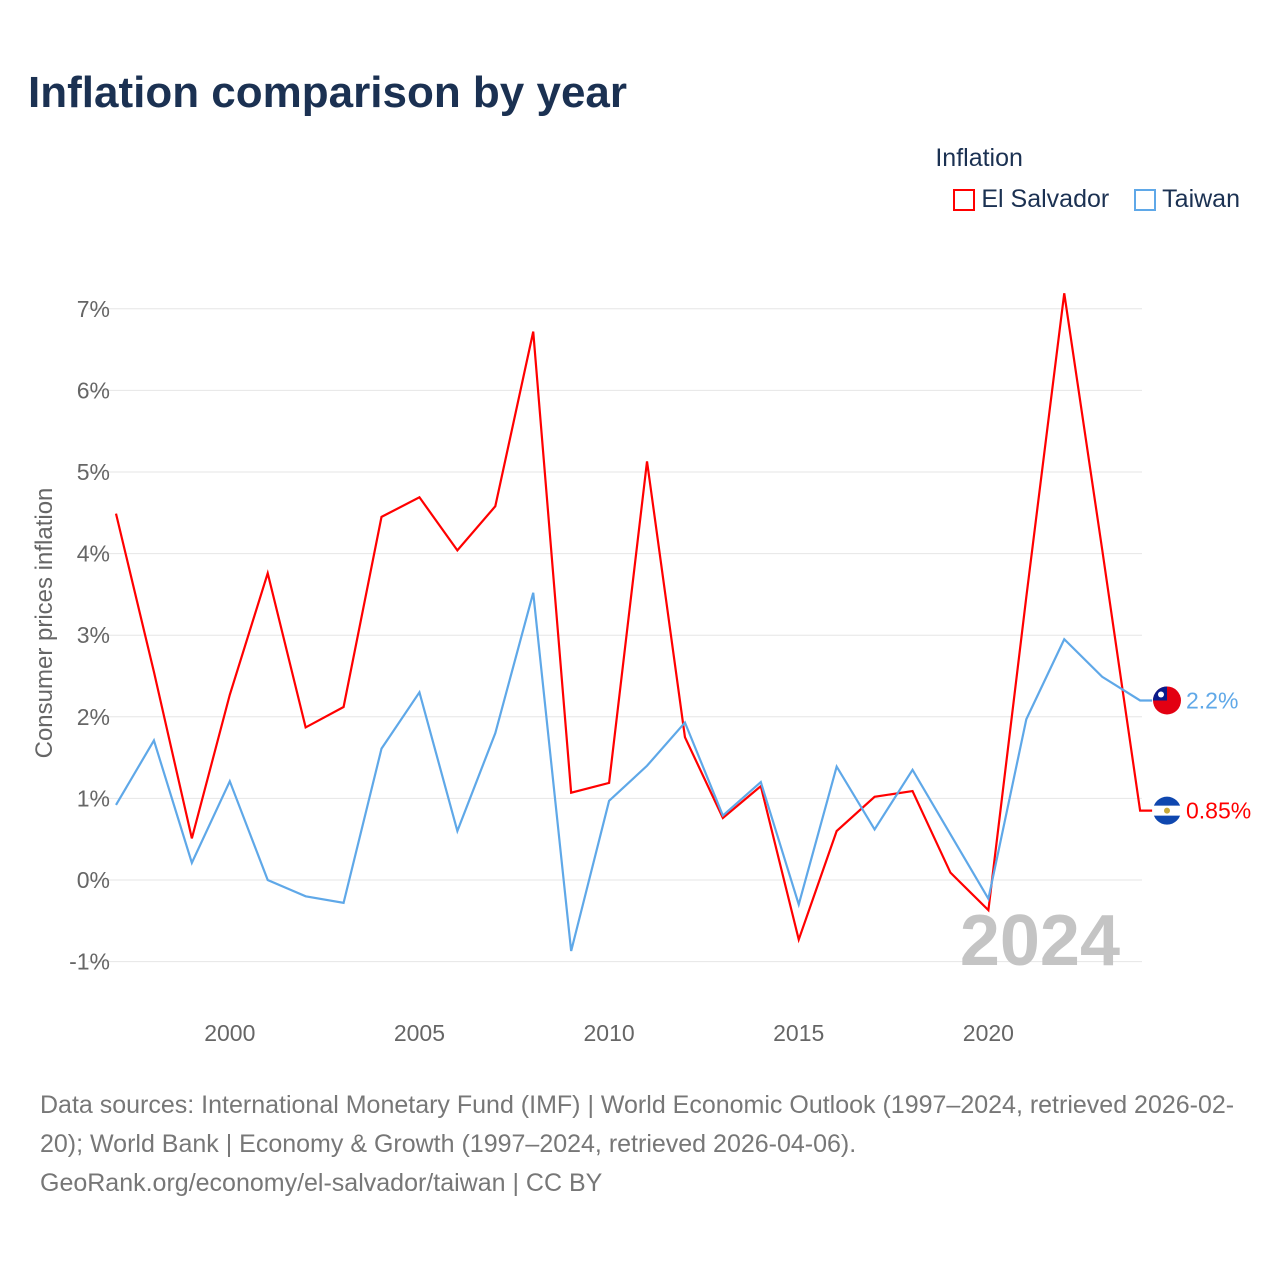  Describe the element at coordinates (93, 554) in the screenshot. I see `y-tick-label: 4%` at that location.